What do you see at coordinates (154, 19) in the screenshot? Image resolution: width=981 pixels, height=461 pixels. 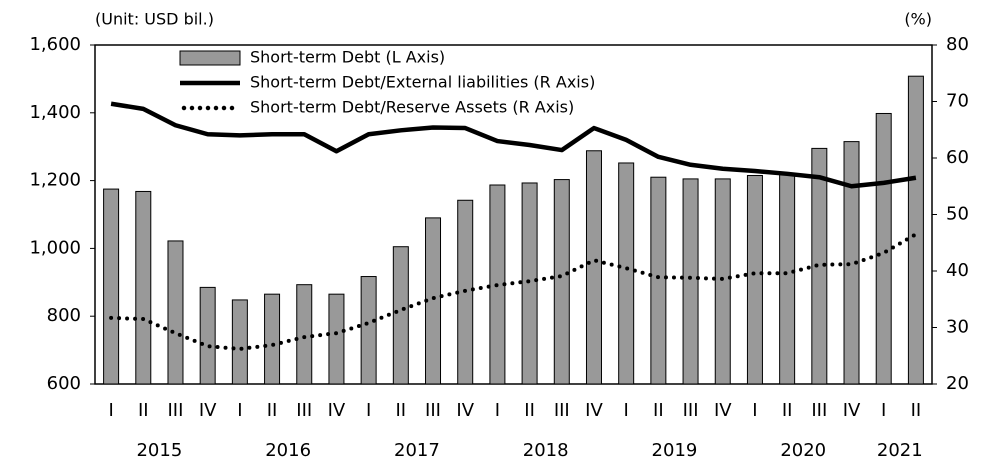 I see `left-unit: (Unit: USD bil.)` at bounding box center [154, 19].